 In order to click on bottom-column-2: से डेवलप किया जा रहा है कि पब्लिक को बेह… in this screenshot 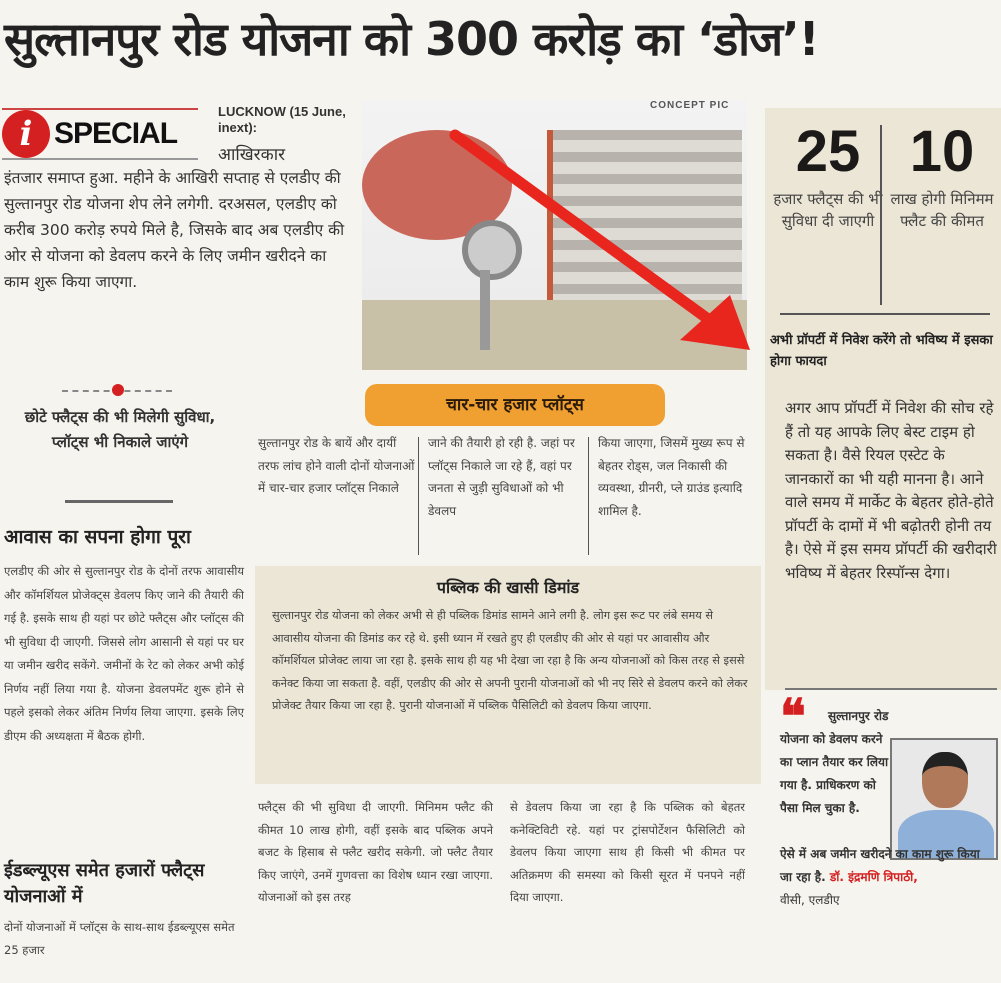, I will do `click(627, 852)`.